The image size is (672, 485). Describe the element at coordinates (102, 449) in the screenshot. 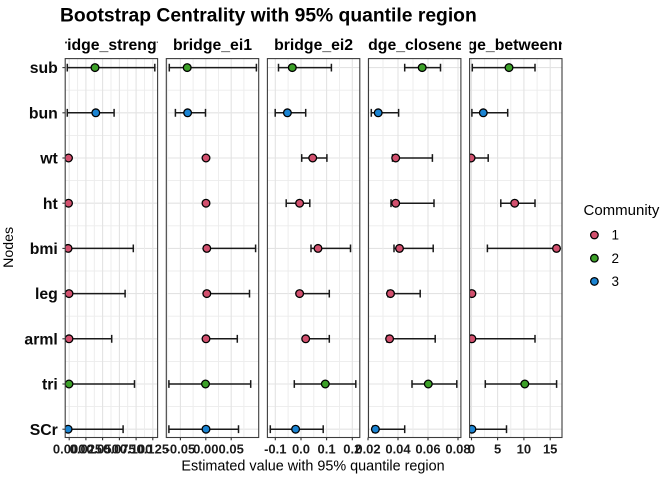

I see `svg-text: 0.050` at that location.